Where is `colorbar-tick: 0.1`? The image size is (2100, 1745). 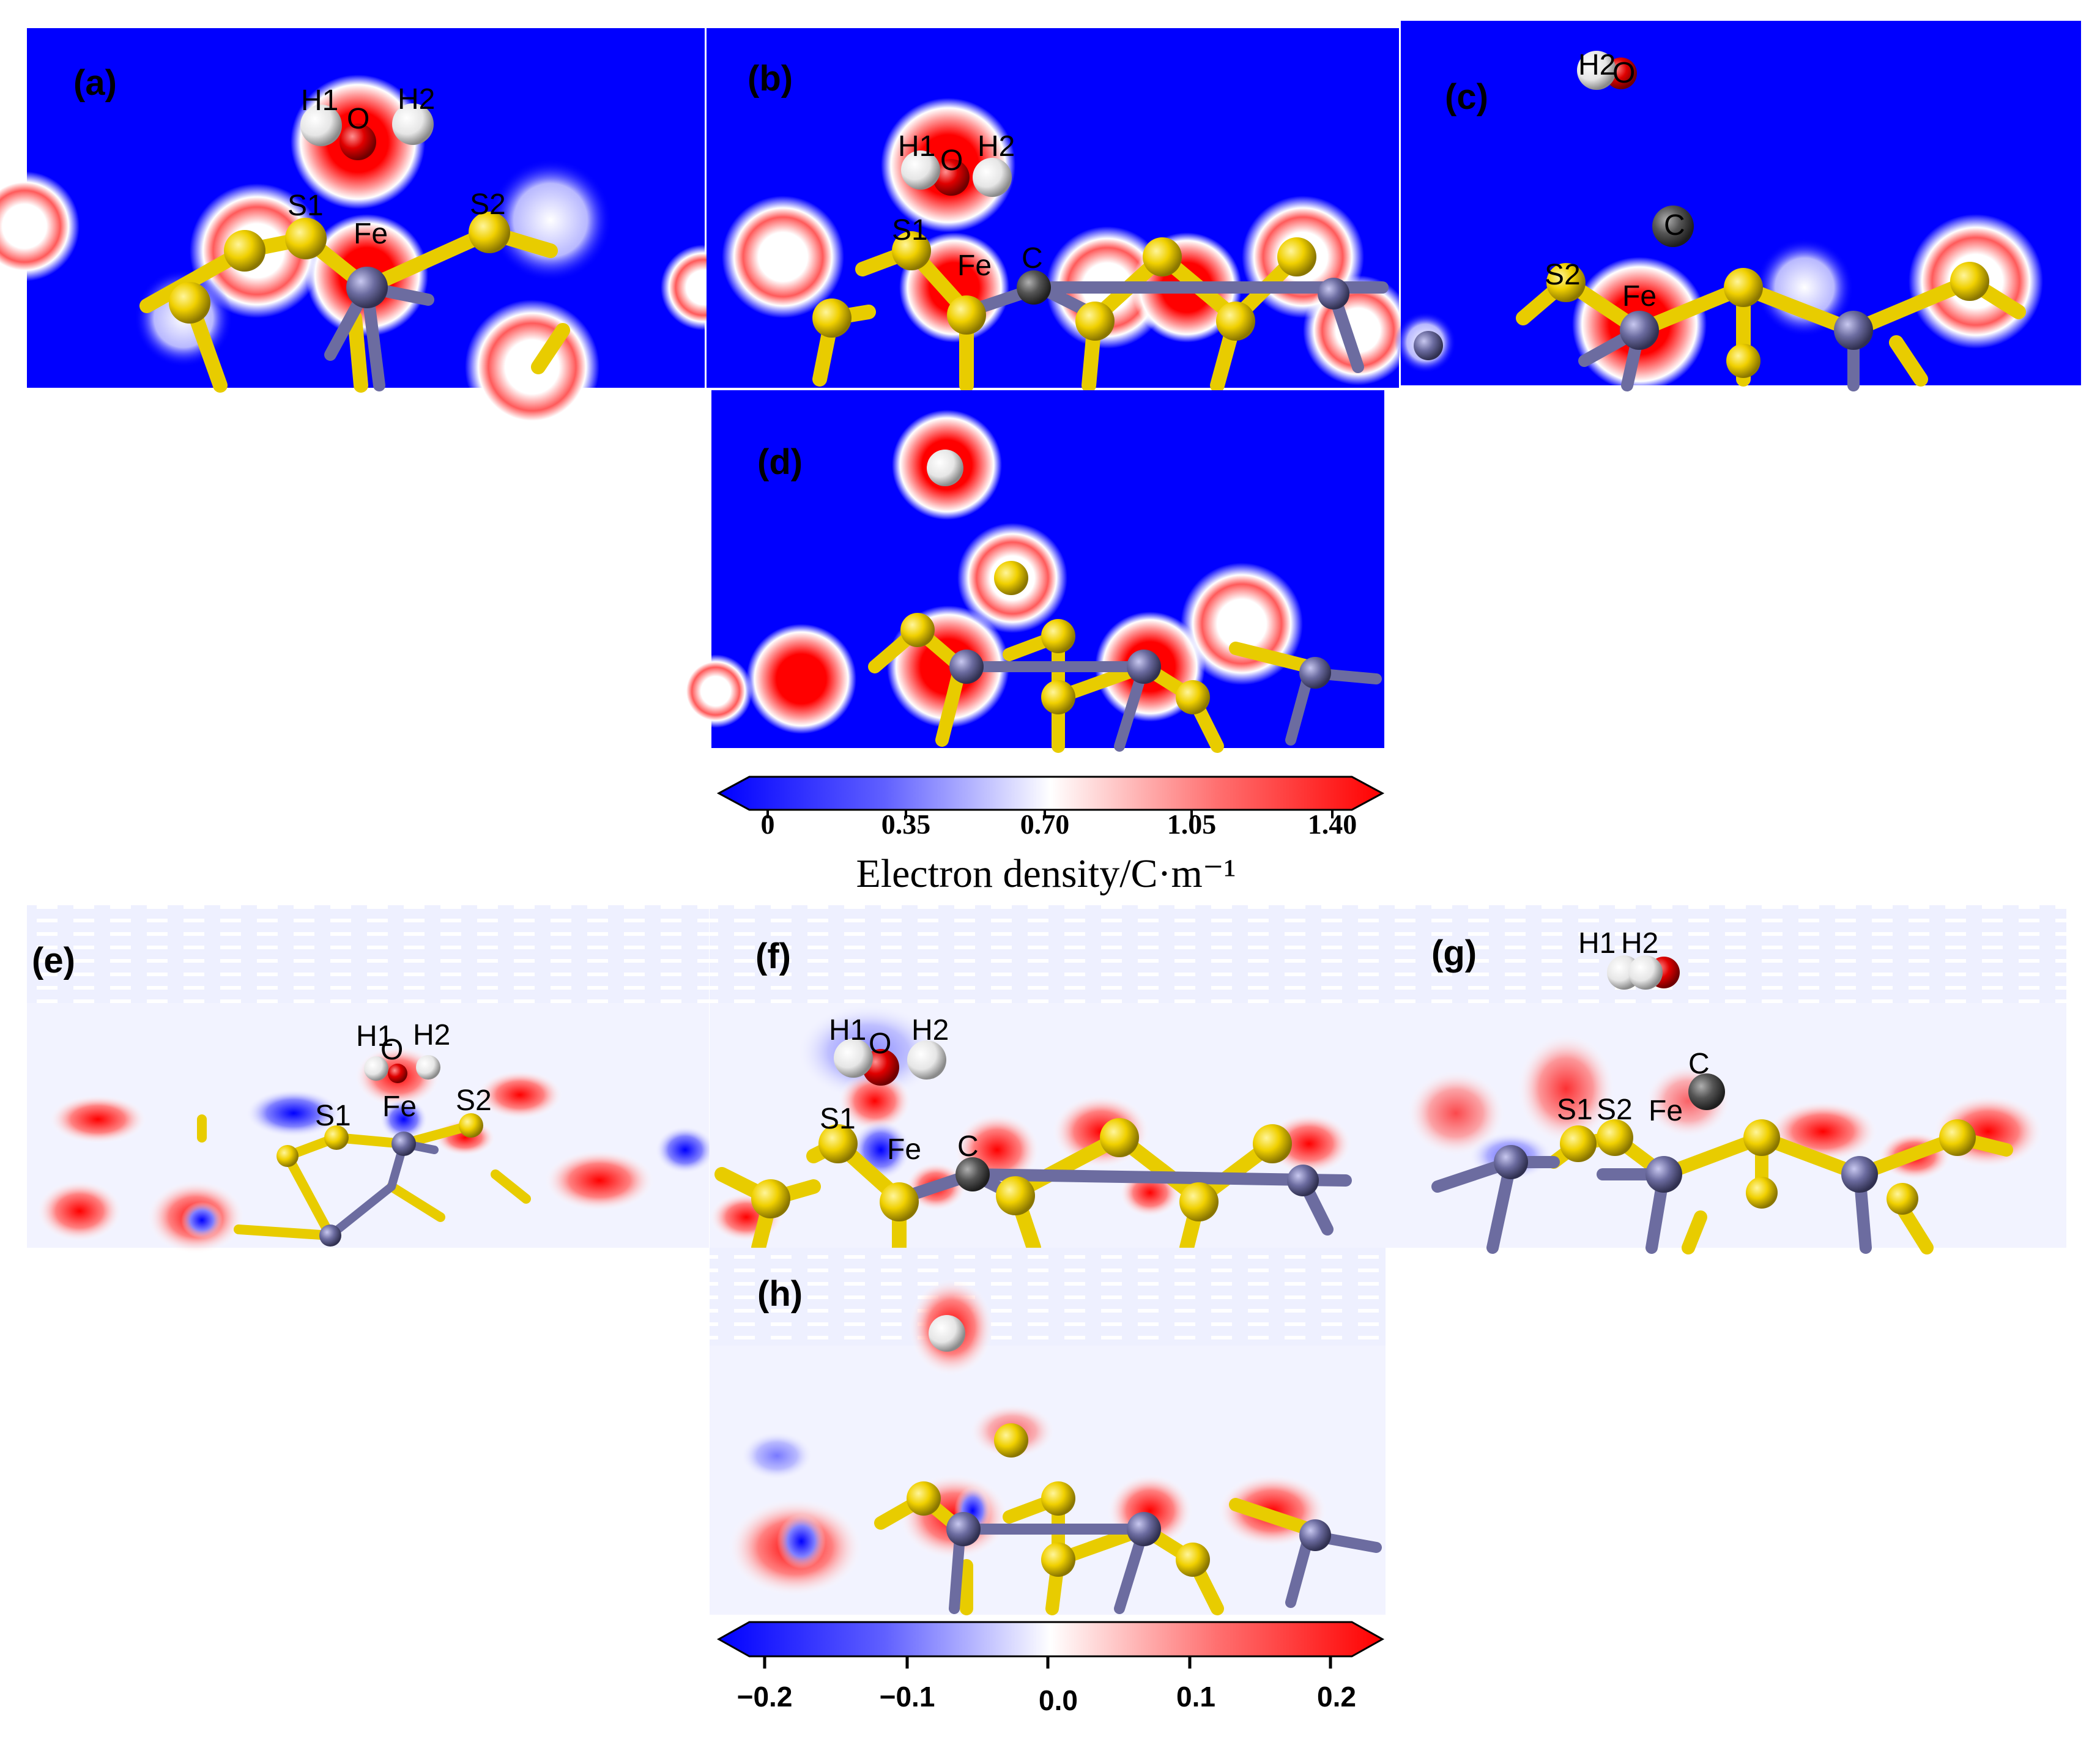 colorbar-tick: 0.1 is located at coordinates (1195, 1697).